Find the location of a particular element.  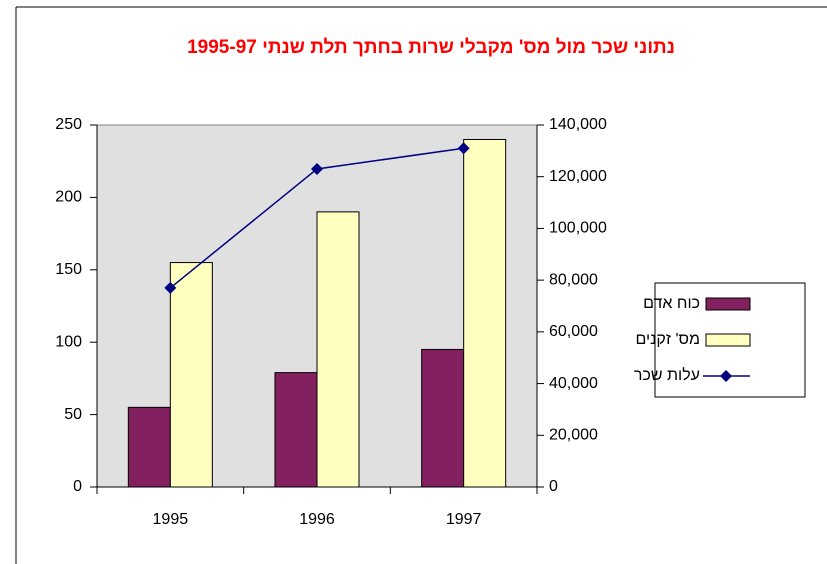

legend-label: עלות שכר is located at coordinates (667, 375).